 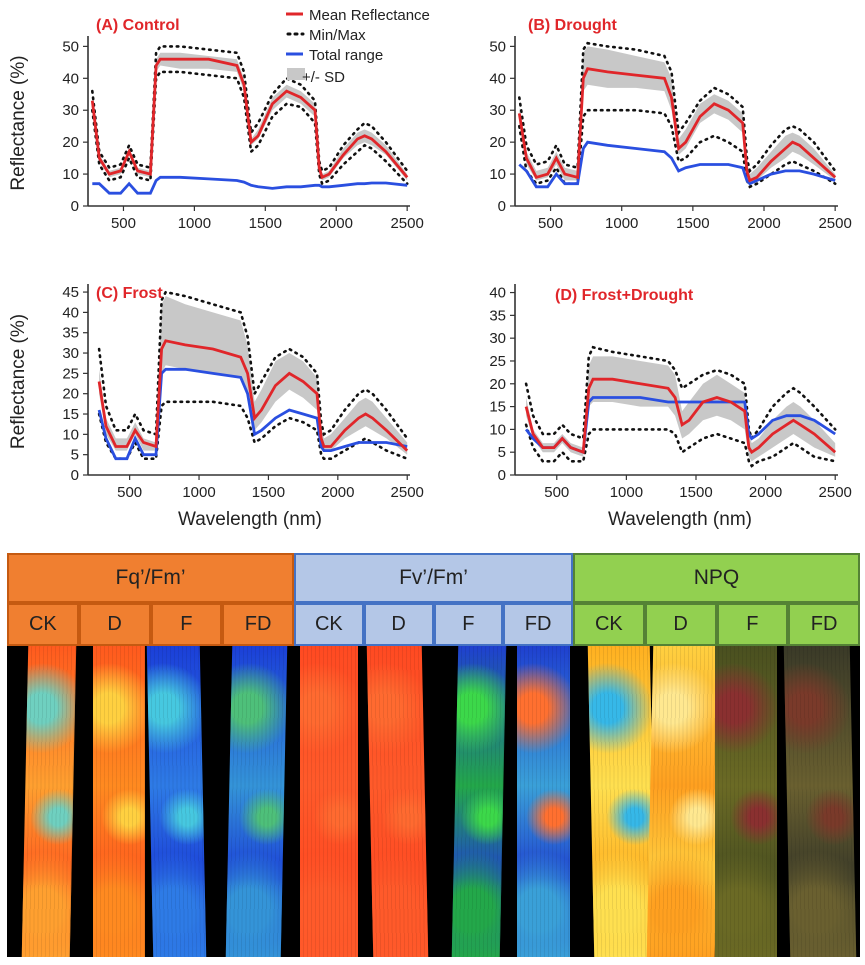 I want to click on legend-sd-swatch, so click(x=296, y=74).